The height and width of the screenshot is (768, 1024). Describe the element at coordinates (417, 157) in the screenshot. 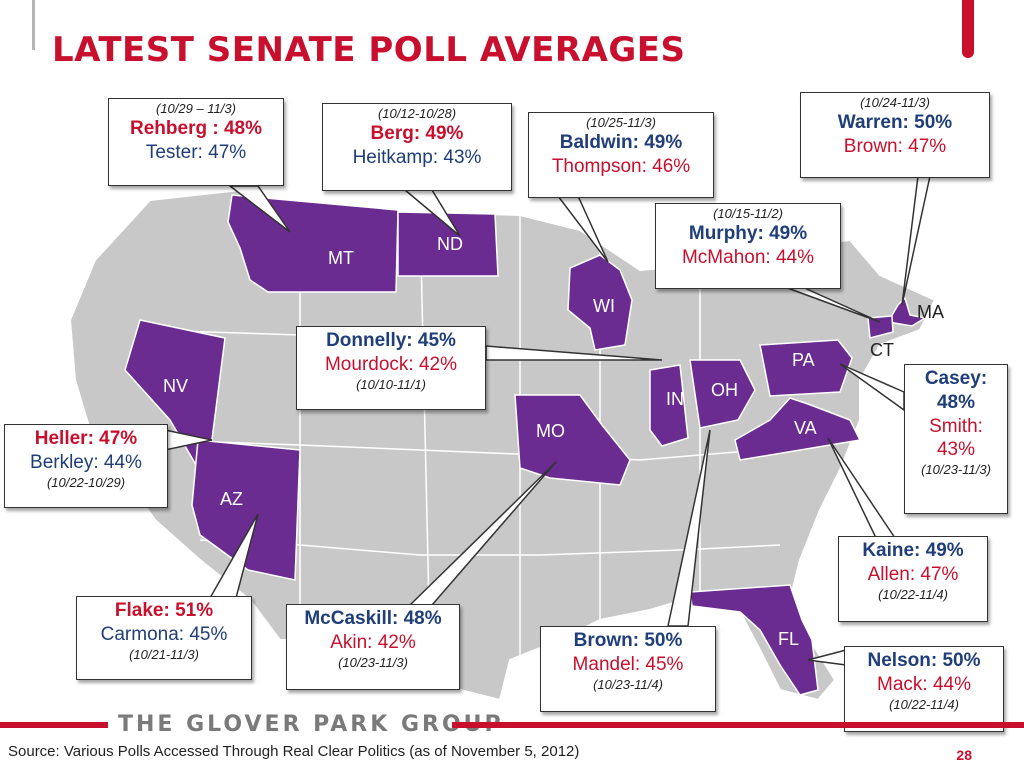

I see `poll-candidate: Heitkamp: 43%` at that location.